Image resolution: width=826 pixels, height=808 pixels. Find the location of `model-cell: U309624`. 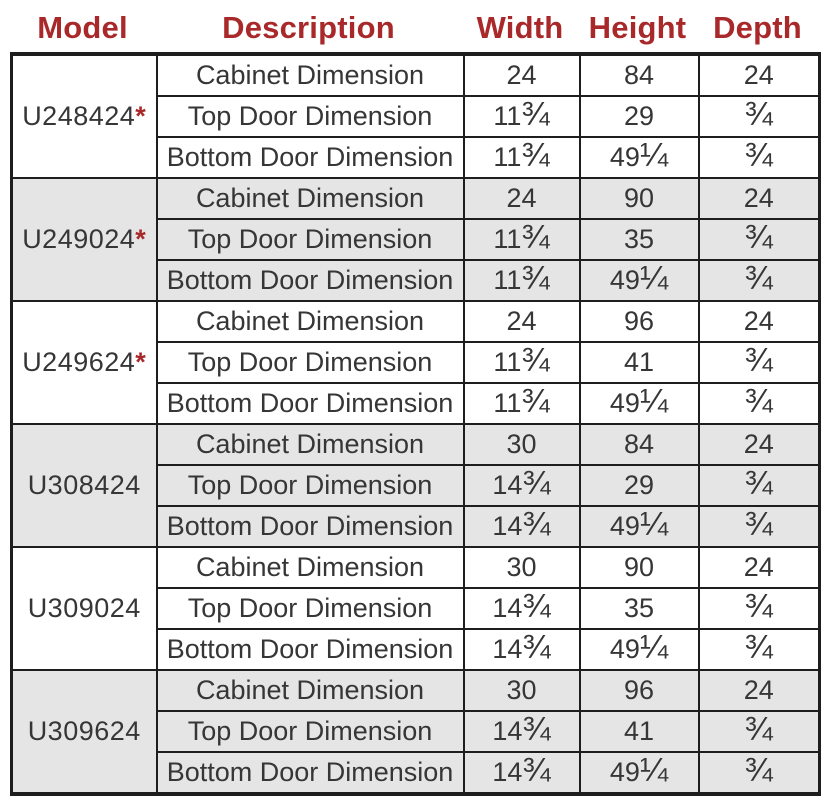

model-cell: U309624 is located at coordinates (84, 732).